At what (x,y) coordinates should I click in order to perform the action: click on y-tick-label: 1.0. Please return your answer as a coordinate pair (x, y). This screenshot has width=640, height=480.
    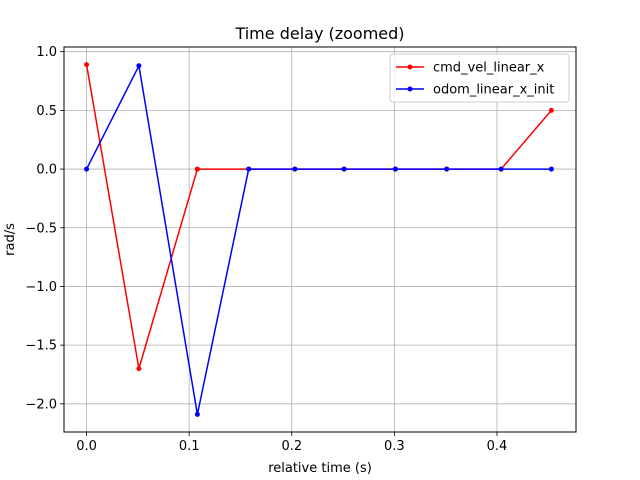
    Looking at the image, I should click on (46, 52).